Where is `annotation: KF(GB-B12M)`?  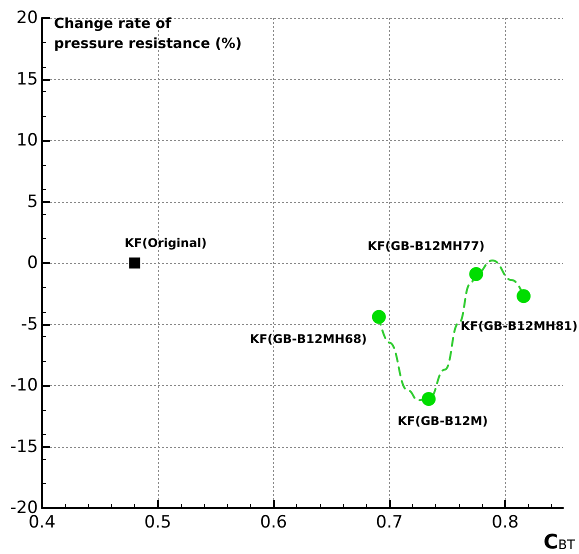 annotation: KF(GB-B12M) is located at coordinates (443, 421).